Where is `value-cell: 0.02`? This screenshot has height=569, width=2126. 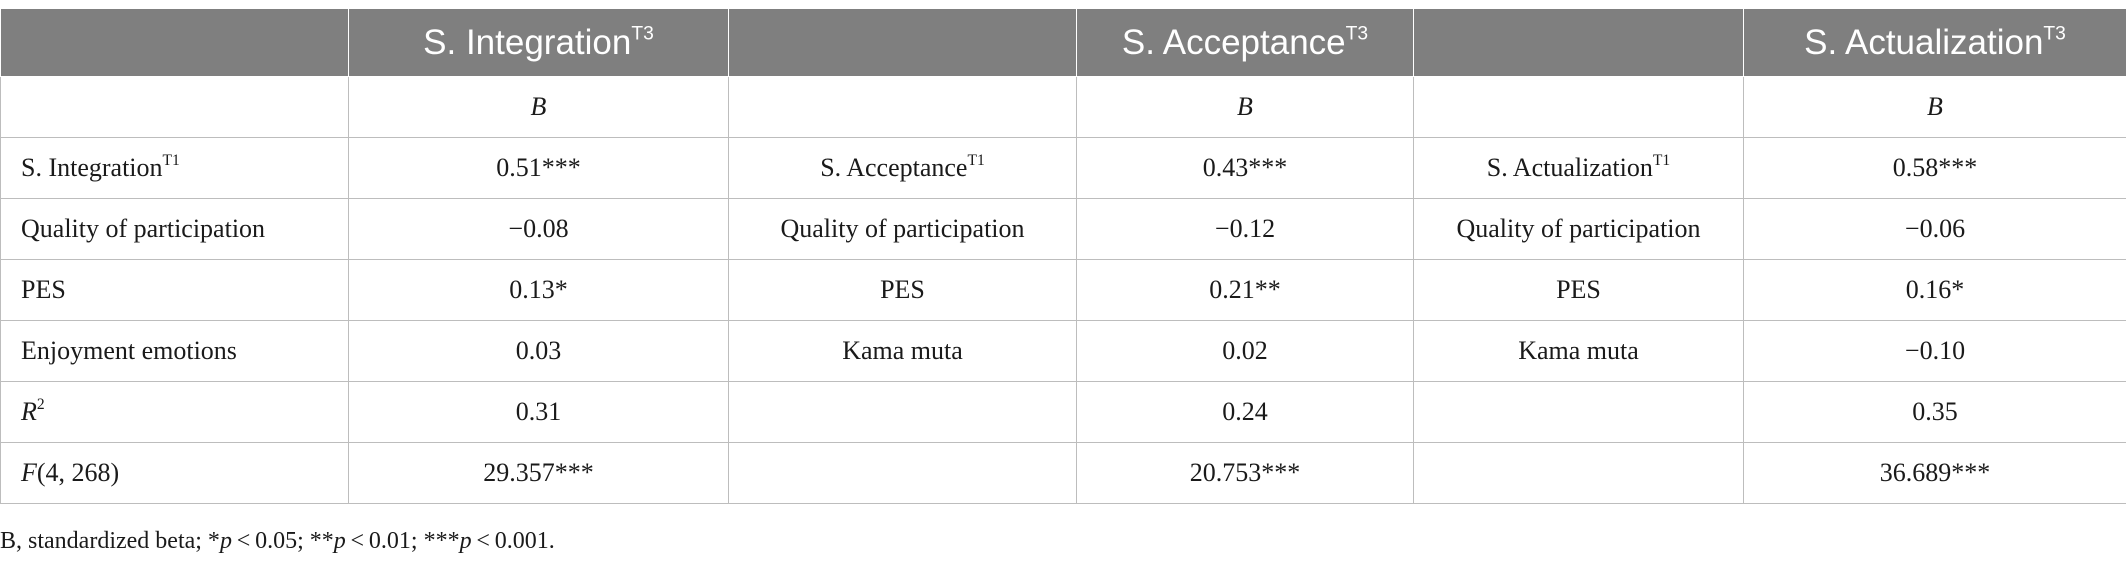 value-cell: 0.02 is located at coordinates (1245, 351).